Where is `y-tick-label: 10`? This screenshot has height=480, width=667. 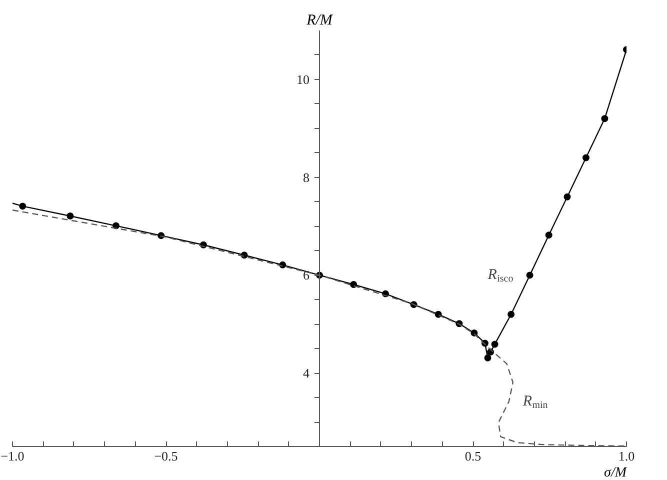 y-tick-label: 10 is located at coordinates (303, 79).